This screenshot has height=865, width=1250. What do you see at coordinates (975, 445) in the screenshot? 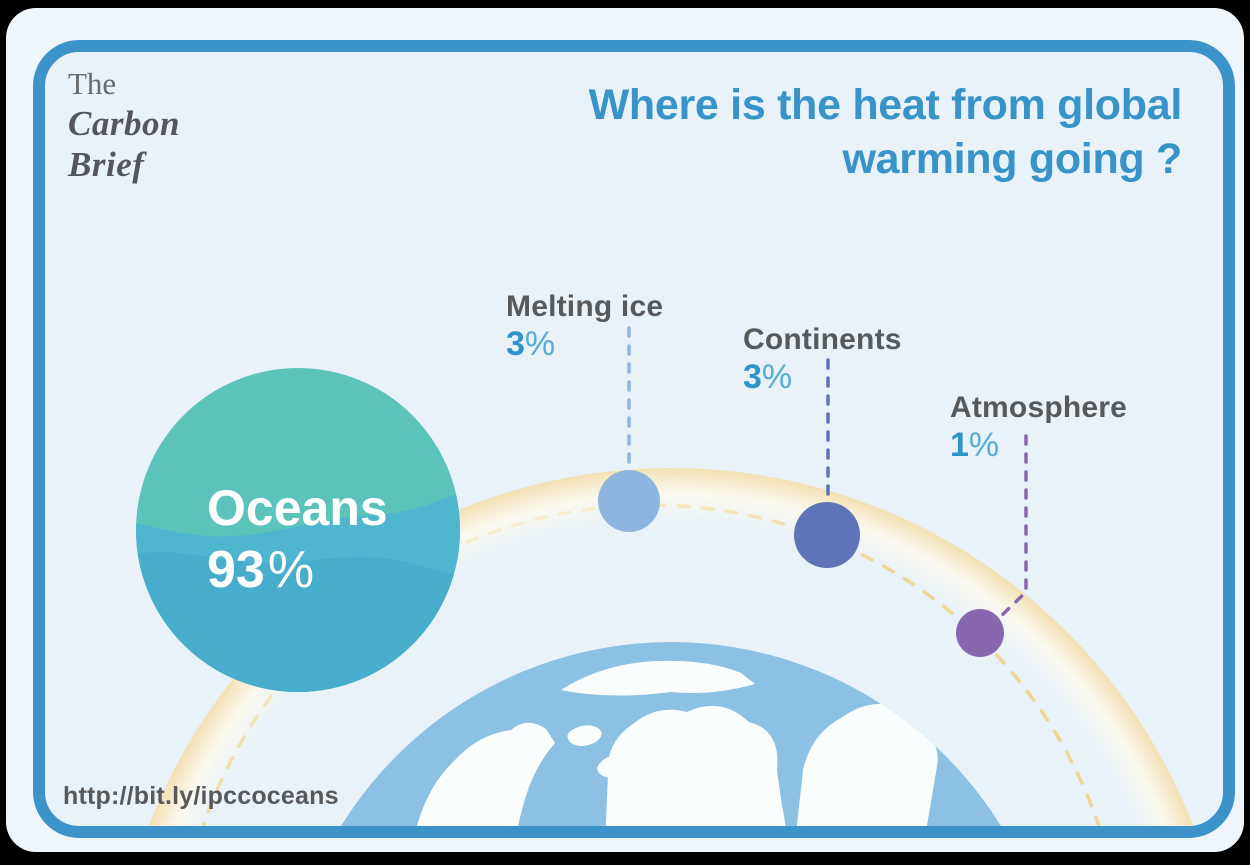
I see `atmosphere-value: 1%` at bounding box center [975, 445].